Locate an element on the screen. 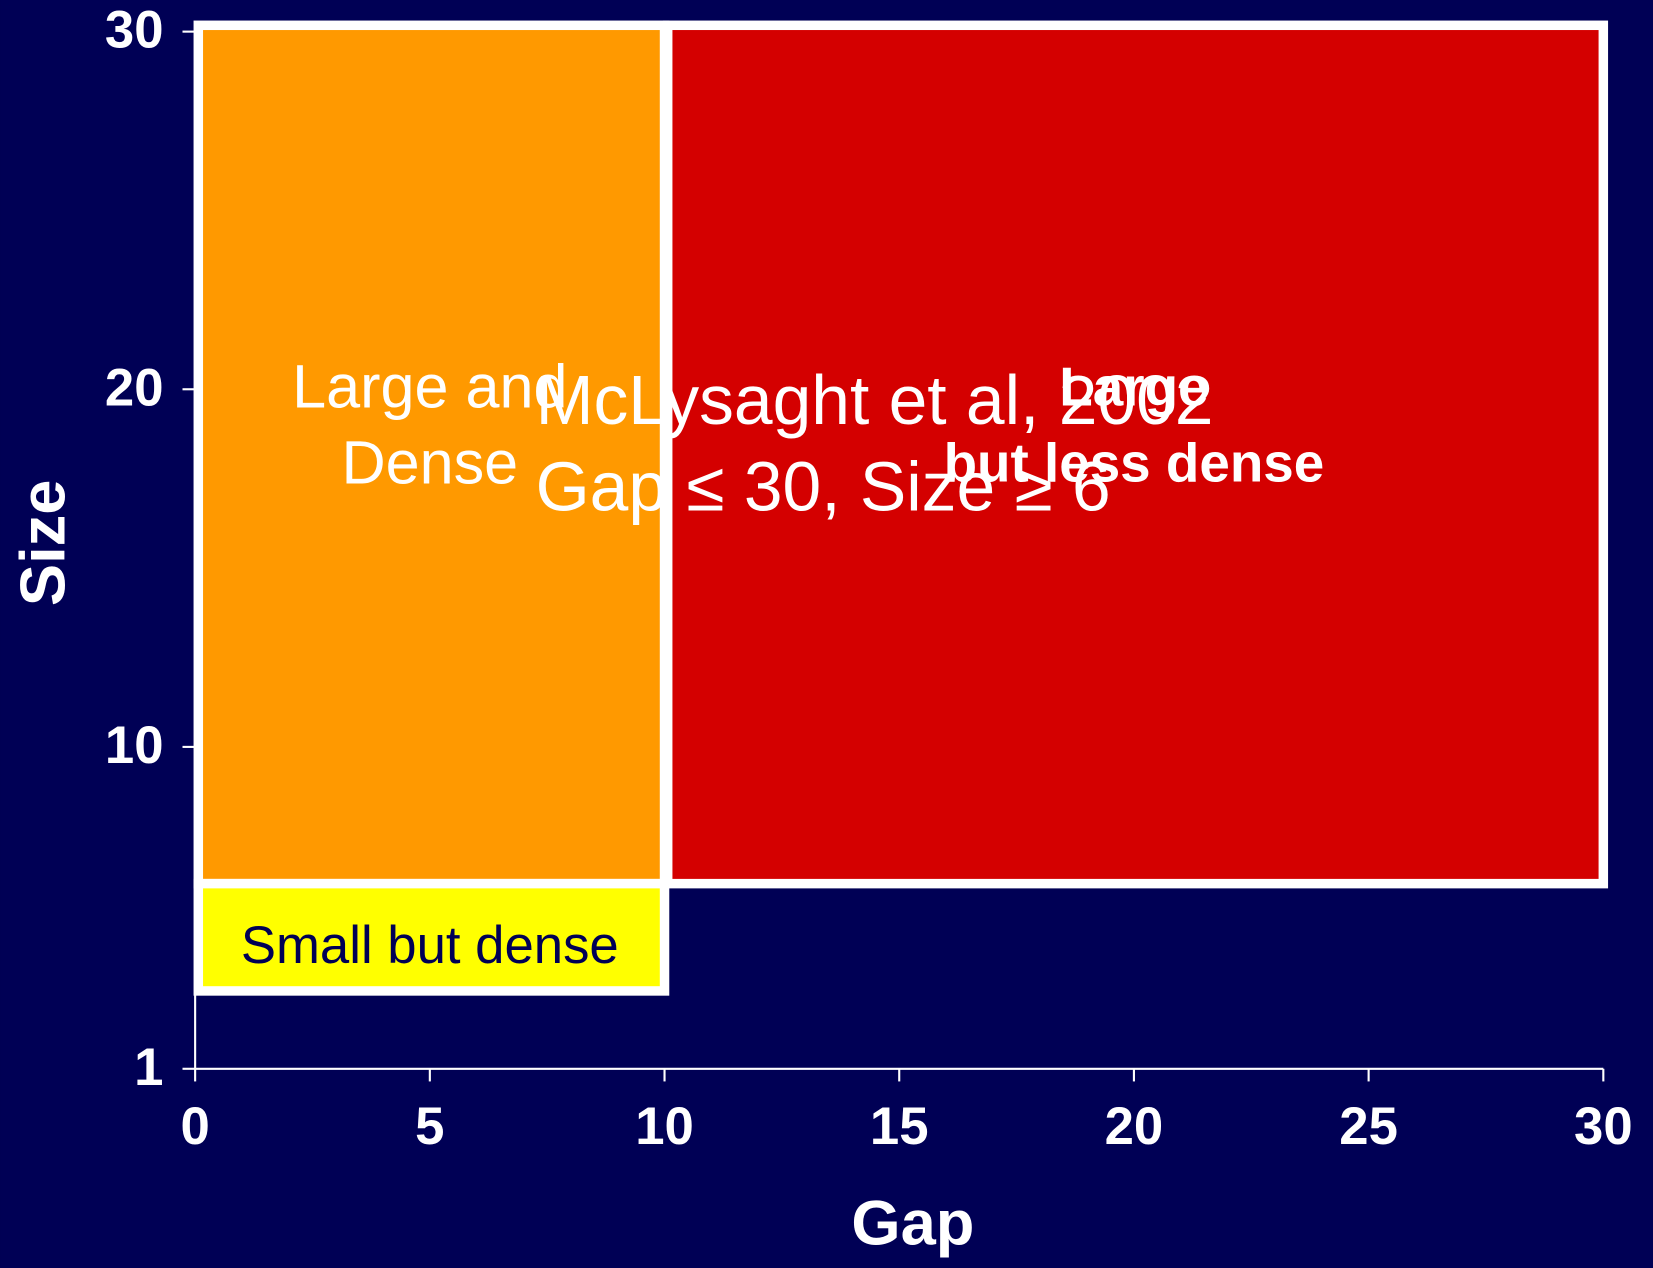  x-tick-label: 25 is located at coordinates (1368, 1126).